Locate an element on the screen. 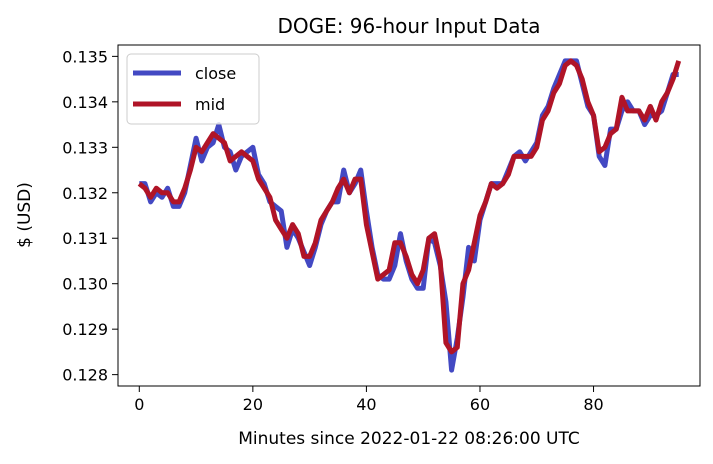 The image size is (713, 464). legend-label-mid: mid is located at coordinates (210, 104).